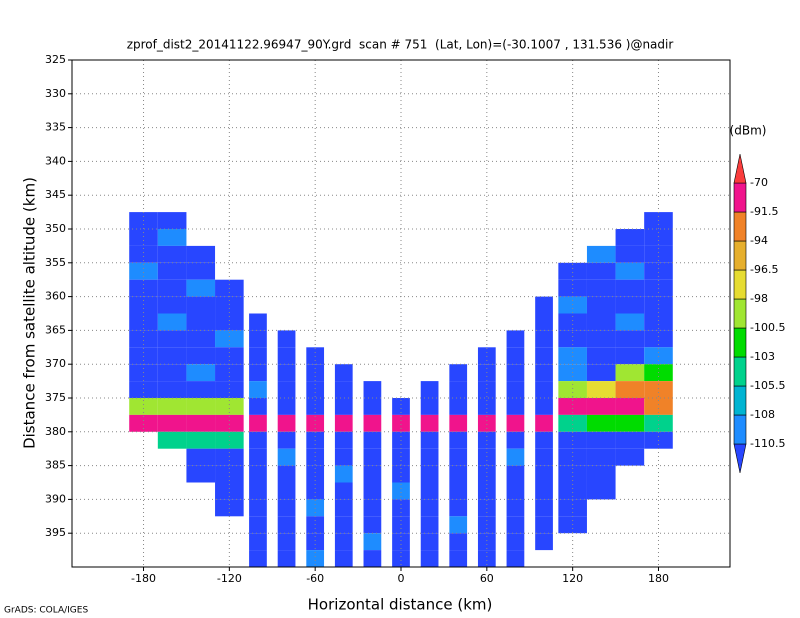  Describe the element at coordinates (762, 356) in the screenshot. I see `colorbar-label: -103` at that location.